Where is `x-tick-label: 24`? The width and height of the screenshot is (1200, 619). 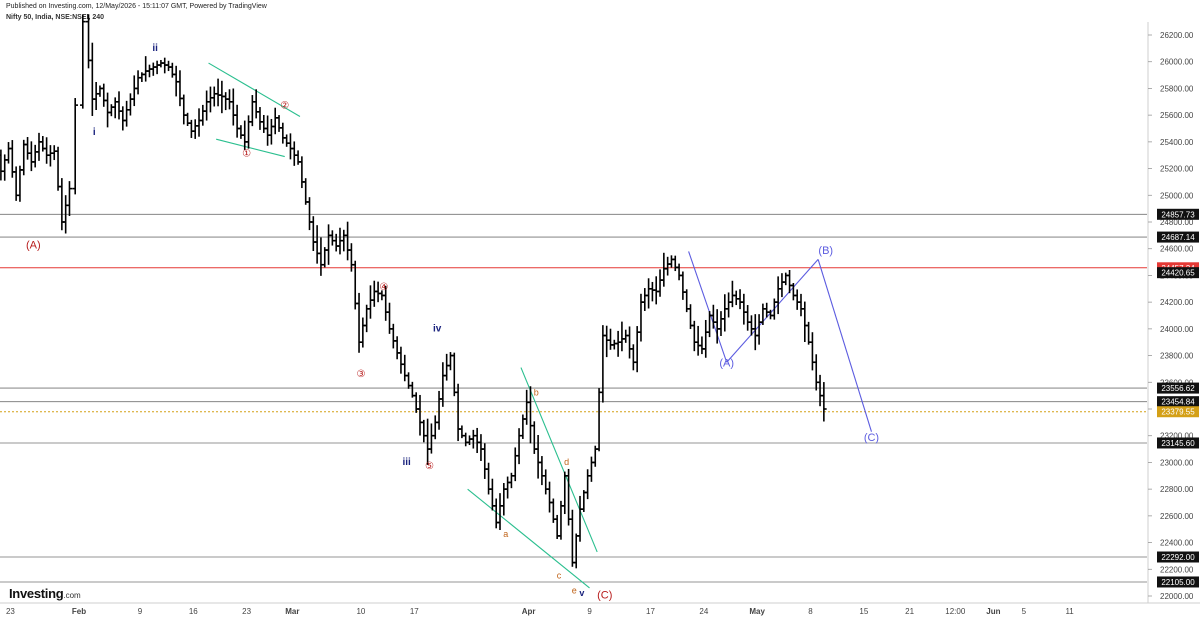
x-tick-label: 24 is located at coordinates (703, 611).